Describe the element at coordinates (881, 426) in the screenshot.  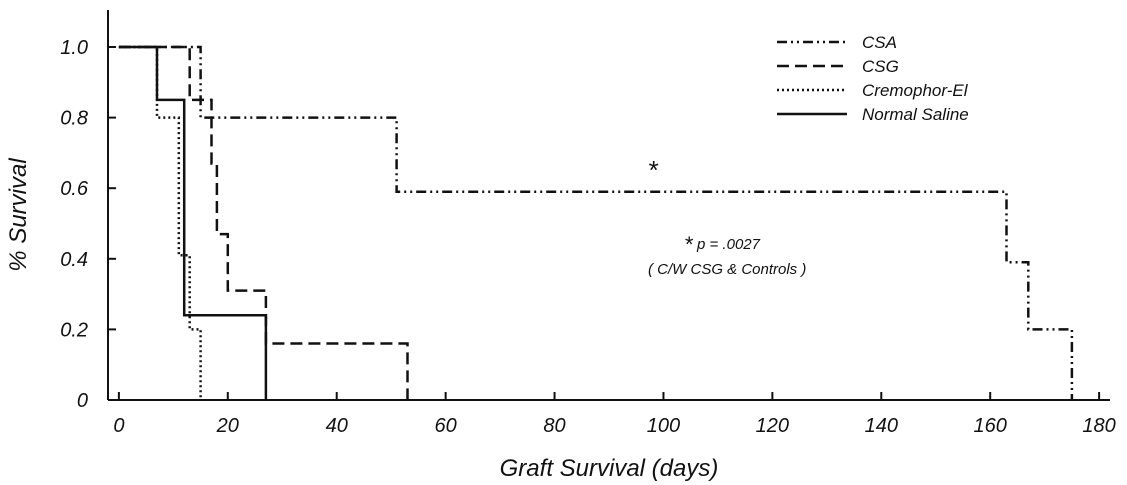
I see `x-tick-label: 140` at that location.